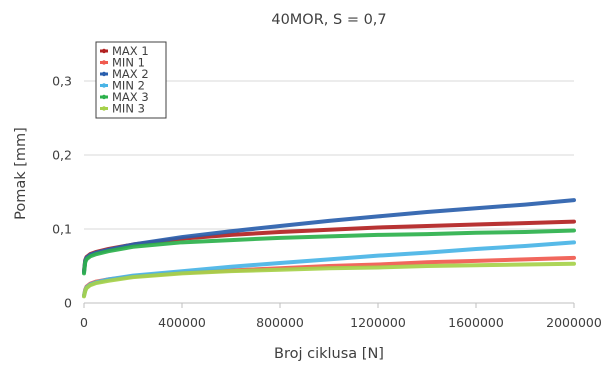 This screenshot has width=609, height=369. I want to click on legend-box, so click(131, 80).